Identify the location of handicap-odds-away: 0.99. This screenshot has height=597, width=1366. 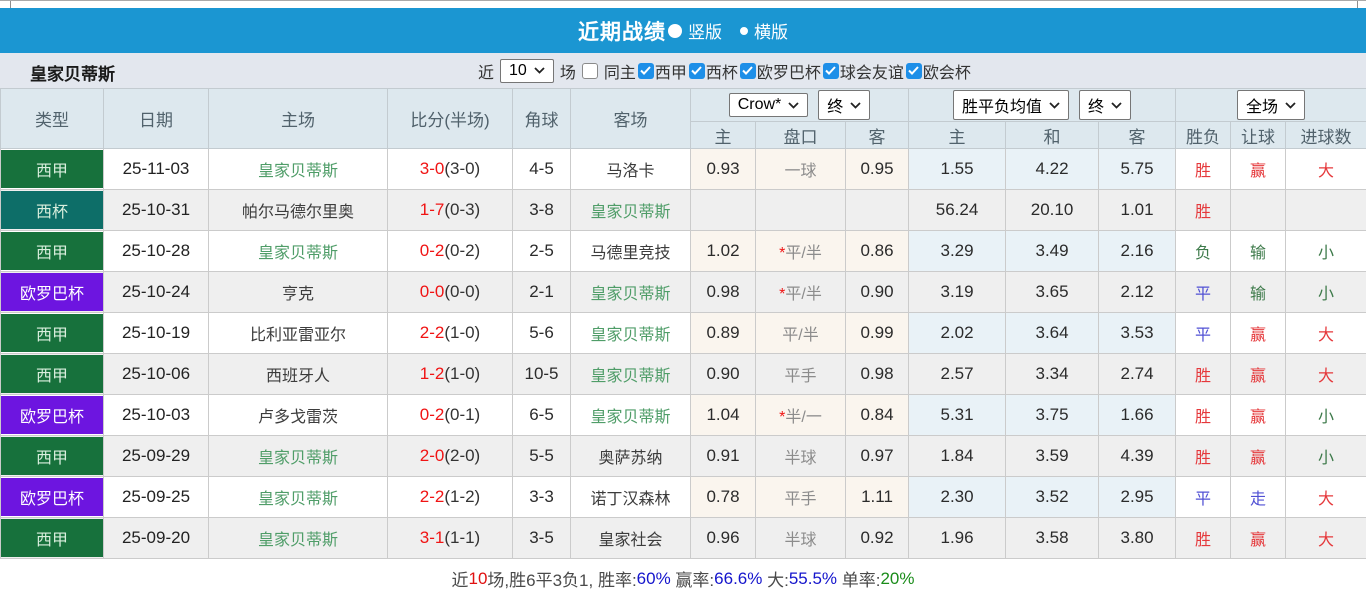
(877, 333).